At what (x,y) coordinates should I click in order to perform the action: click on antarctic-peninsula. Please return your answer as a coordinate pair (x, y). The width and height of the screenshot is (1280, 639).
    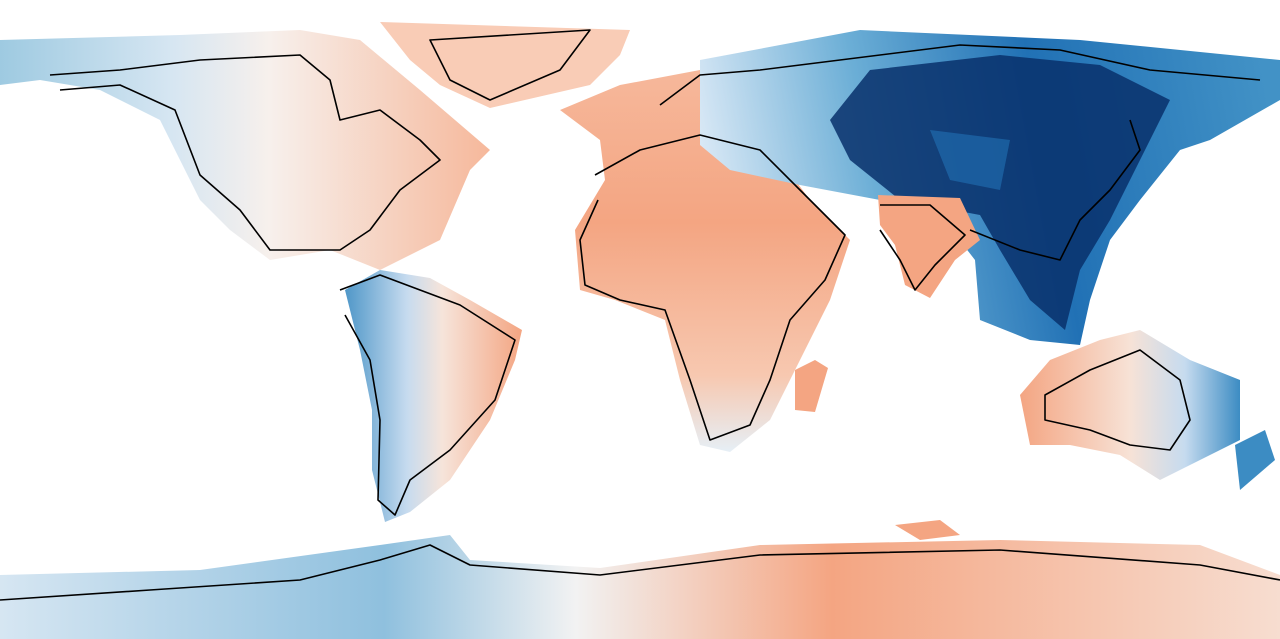
    Looking at the image, I should click on (927, 530).